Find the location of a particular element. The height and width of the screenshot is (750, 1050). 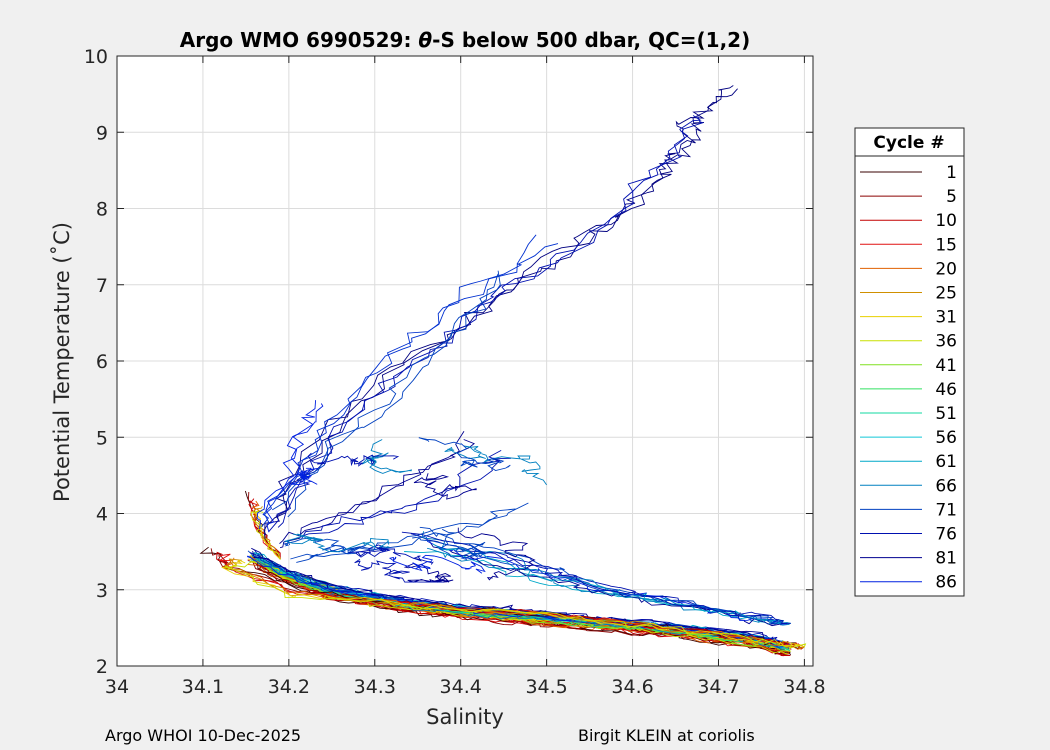

legend-entry-label: 15 is located at coordinates (946, 245).